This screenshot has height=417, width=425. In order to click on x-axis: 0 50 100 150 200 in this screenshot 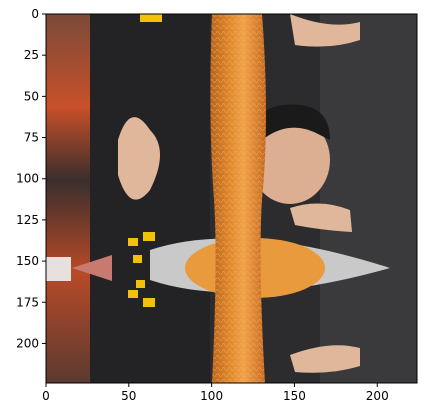, I will do `click(215, 393)`.